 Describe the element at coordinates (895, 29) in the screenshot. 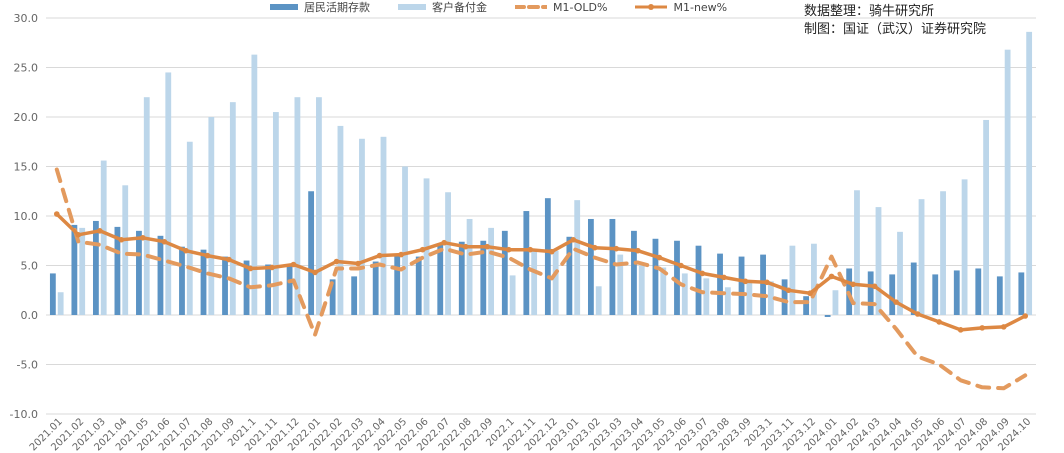

I see `maker-credit: 制图：国证（武汉）证券研究院` at that location.